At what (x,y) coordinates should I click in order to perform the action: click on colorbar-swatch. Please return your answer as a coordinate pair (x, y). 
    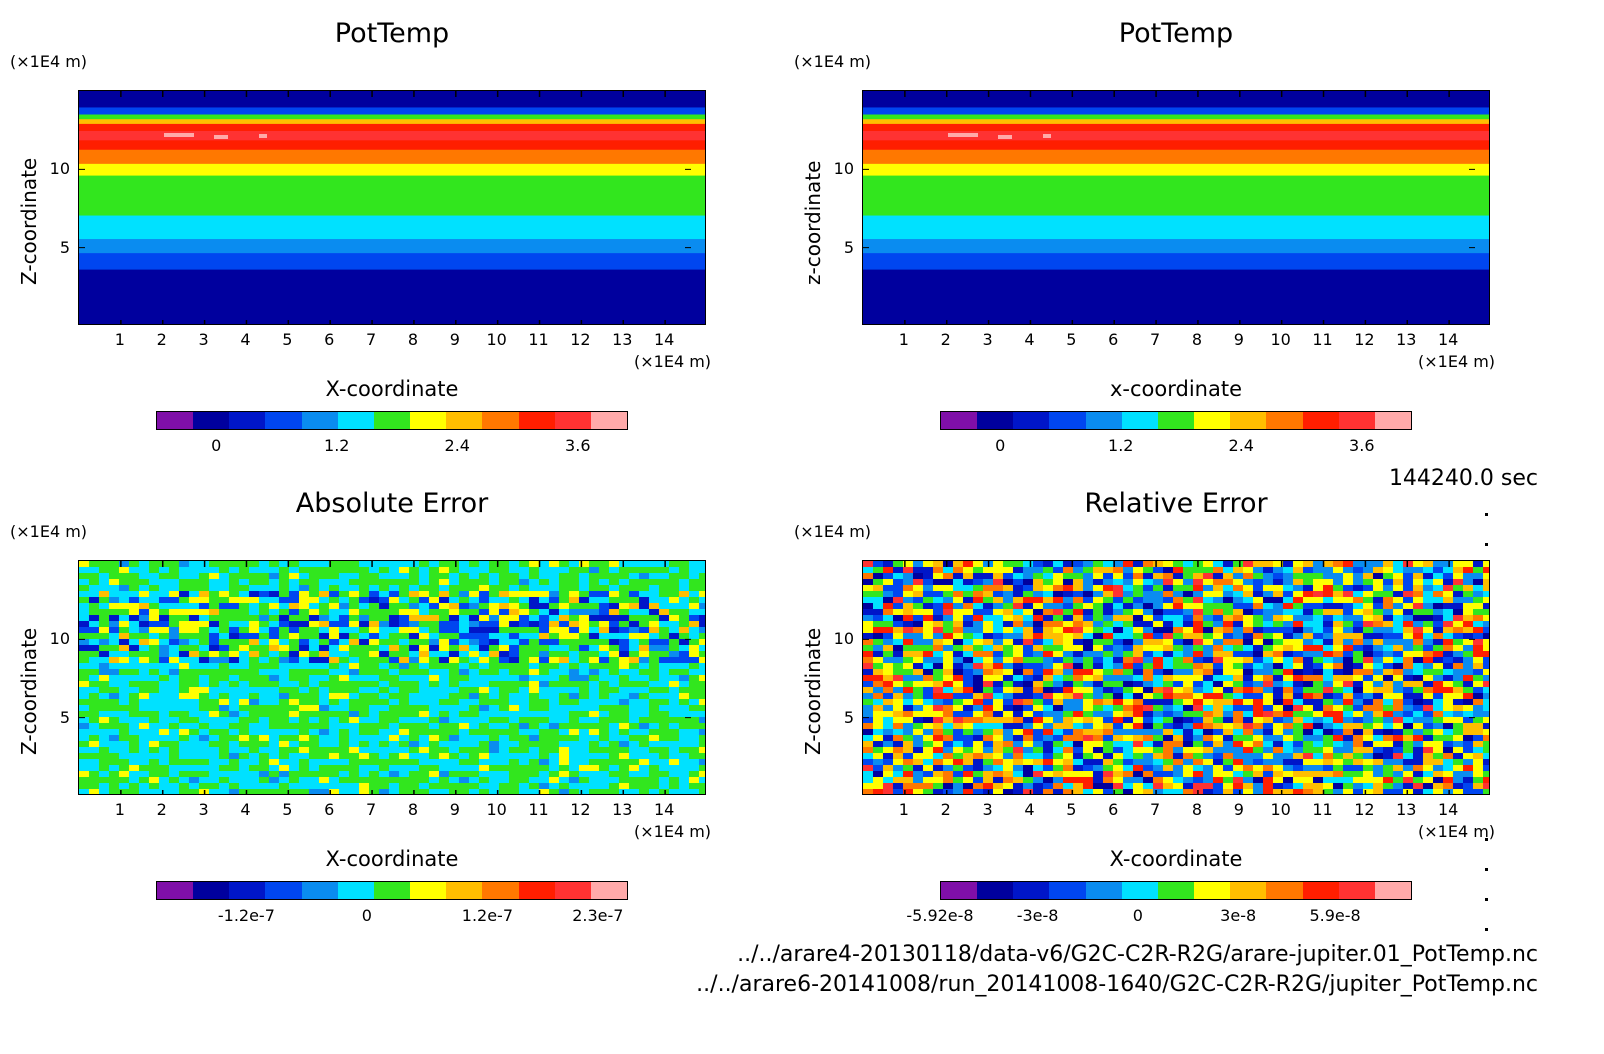
    Looking at the image, I should click on (1176, 420).